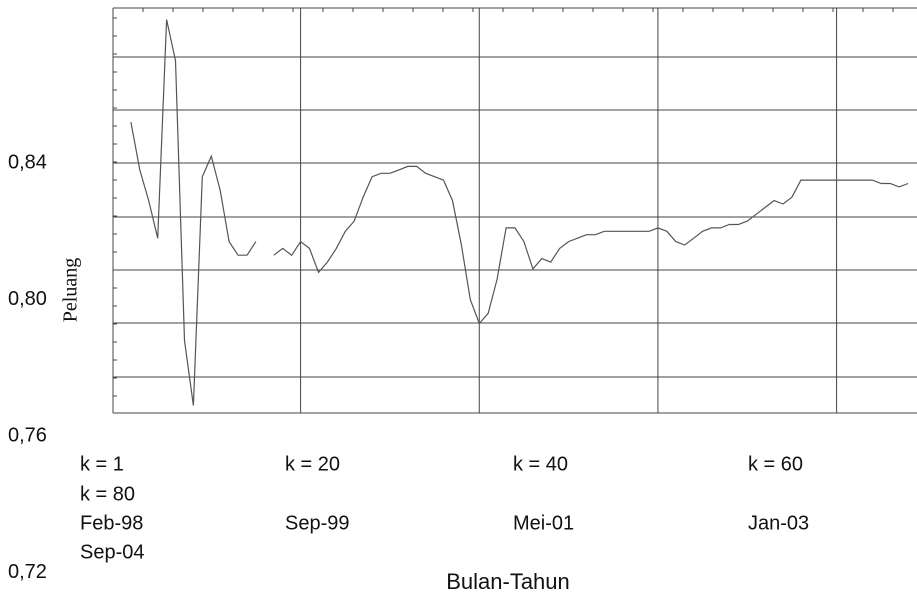  What do you see at coordinates (27, 162) in the screenshot?
I see `y-tick-label: 0,84` at bounding box center [27, 162].